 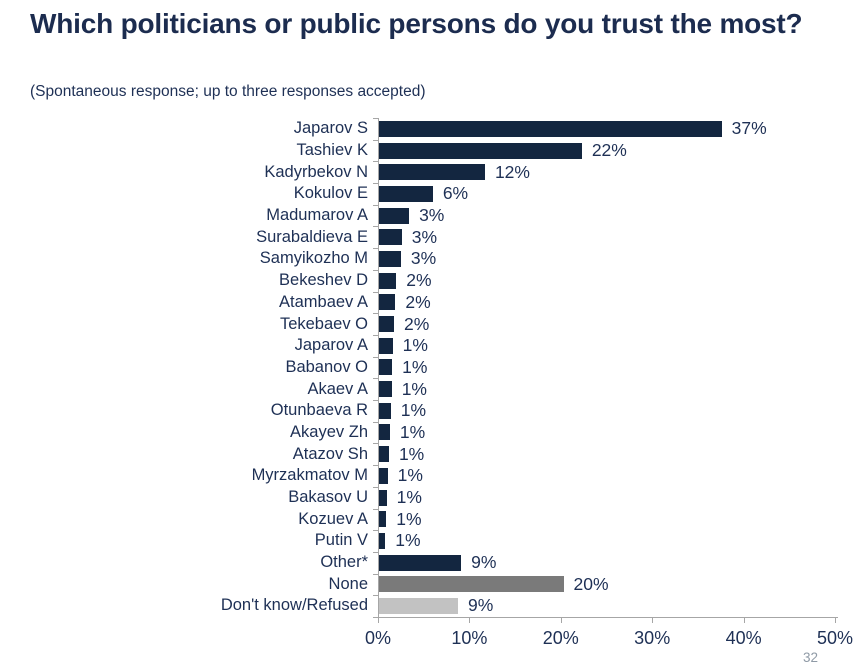 What do you see at coordinates (344, 562) in the screenshot?
I see `category-label: Other*` at bounding box center [344, 562].